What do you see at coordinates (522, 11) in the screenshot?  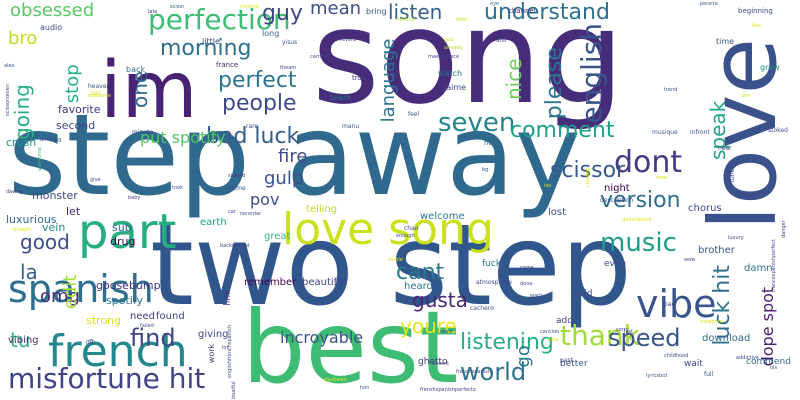 I see `word-channel: channel` at bounding box center [522, 11].